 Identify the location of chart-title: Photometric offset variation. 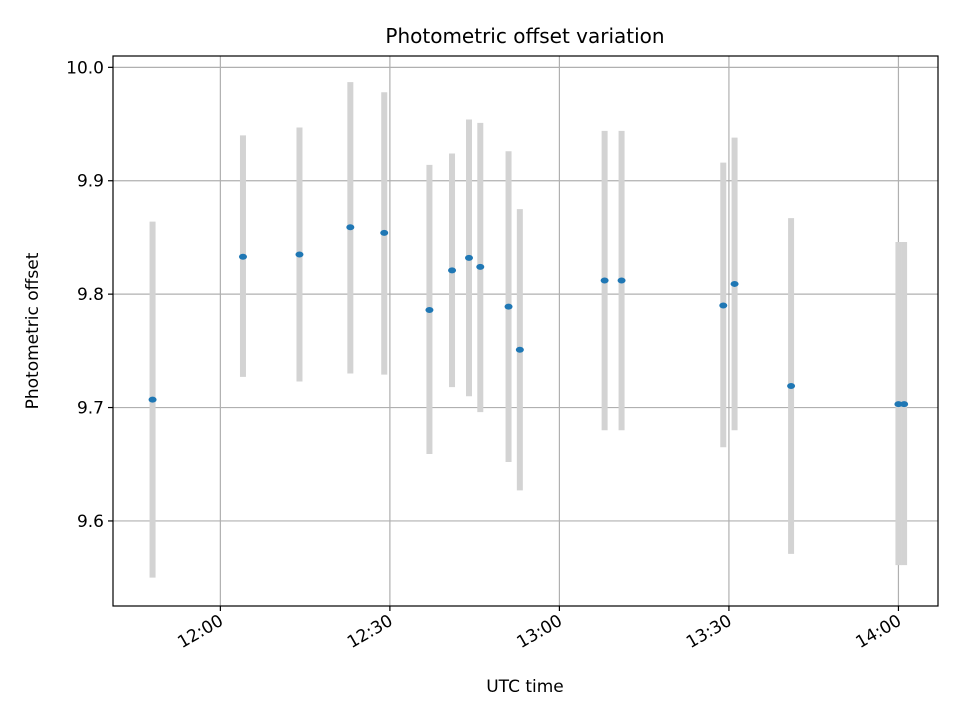
(524, 36).